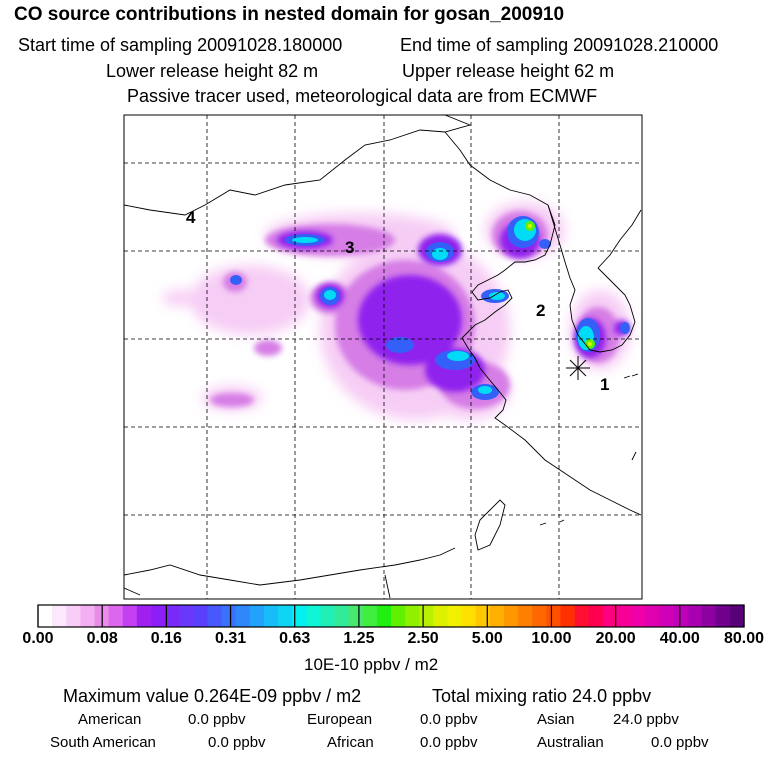 The height and width of the screenshot is (768, 768). What do you see at coordinates (449, 719) in the screenshot?
I see `region-european-value: 0.0 ppbv` at bounding box center [449, 719].